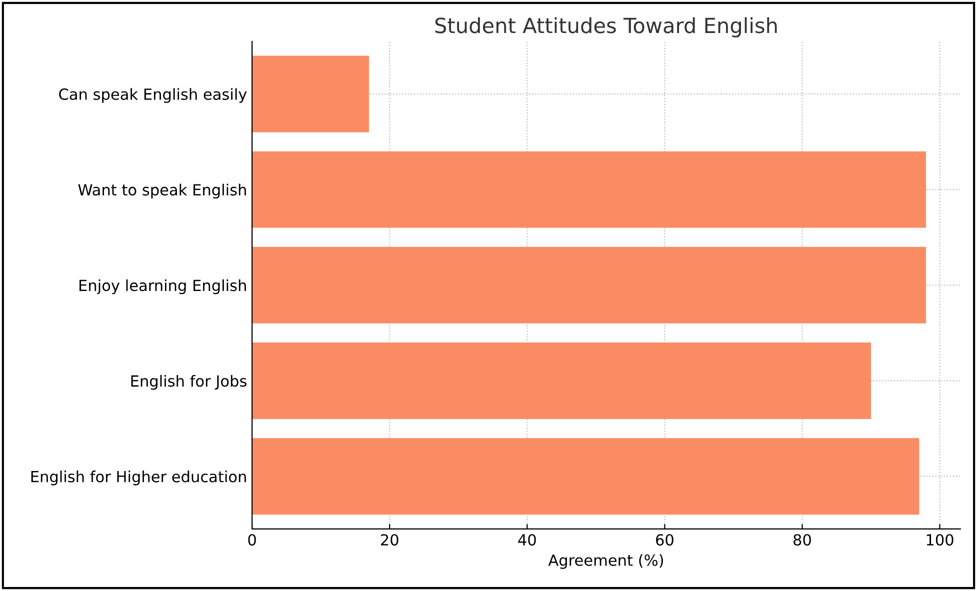 The image size is (977, 591). What do you see at coordinates (153, 95) in the screenshot?
I see `y-tick-label: Can speak English easily` at bounding box center [153, 95].